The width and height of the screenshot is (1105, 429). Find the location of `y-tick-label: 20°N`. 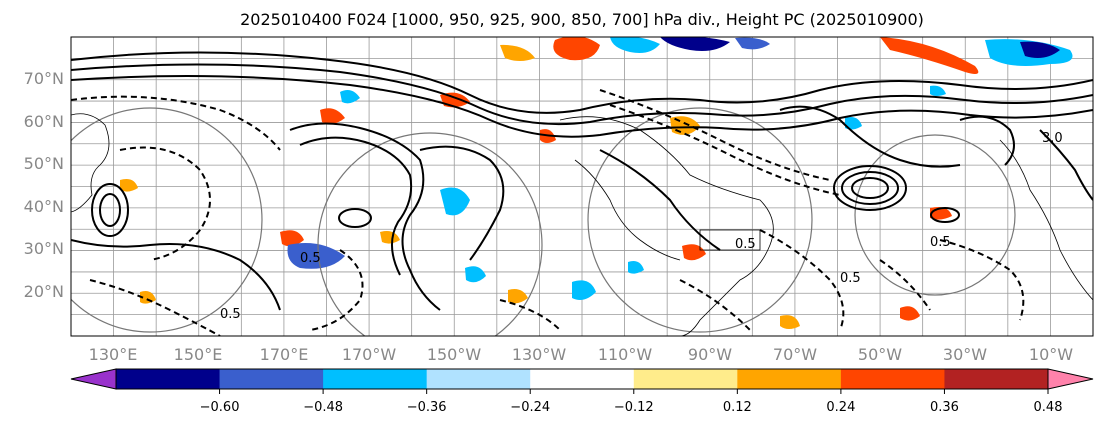

y-tick-label: 20°N is located at coordinates (44, 291).